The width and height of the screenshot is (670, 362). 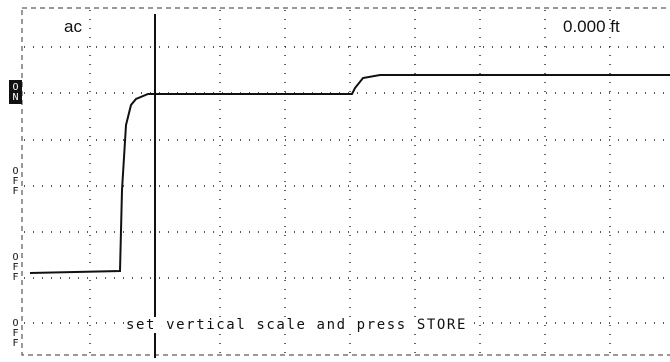 I want to click on mode-label: ac, so click(x=73, y=26).